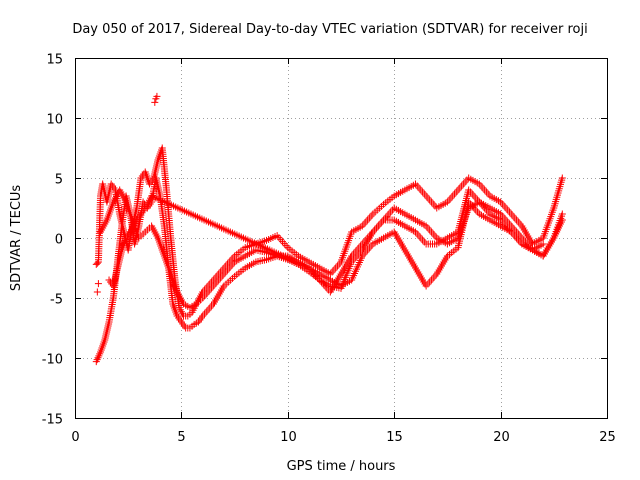 The height and width of the screenshot is (480, 640). I want to click on y-tick-label: 15, so click(54, 60).